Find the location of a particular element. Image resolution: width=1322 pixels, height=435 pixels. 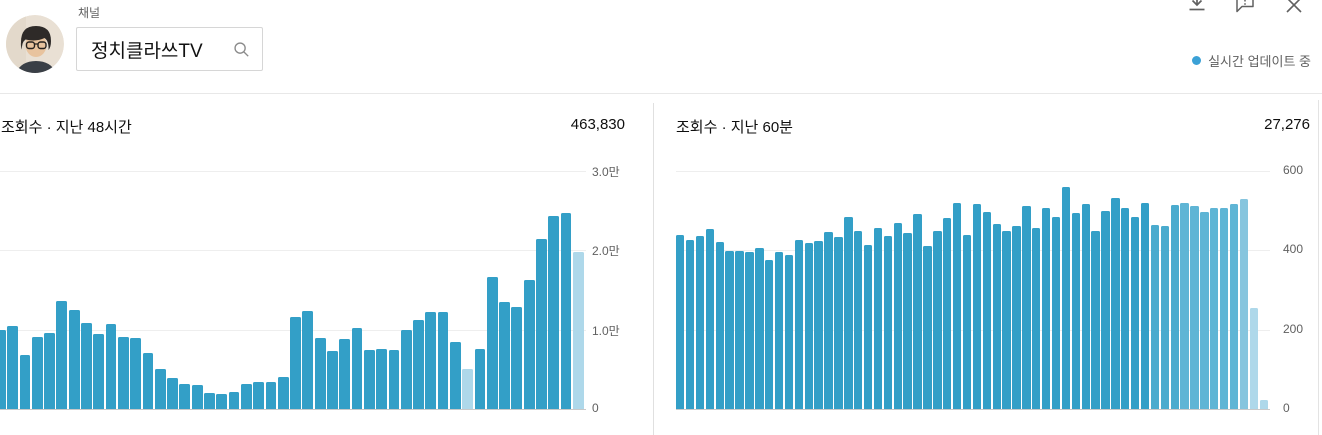

download-icon is located at coordinates (1197, 8).